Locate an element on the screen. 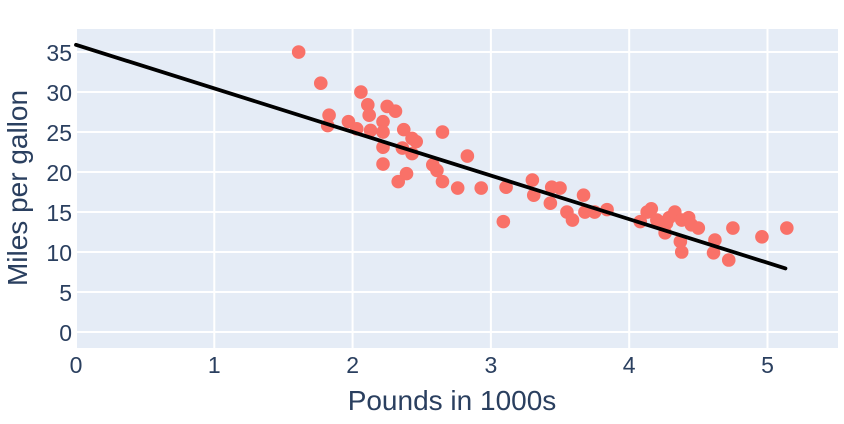 This screenshot has height=424, width=844. y-tick-label: 30 is located at coordinates (59, 93).